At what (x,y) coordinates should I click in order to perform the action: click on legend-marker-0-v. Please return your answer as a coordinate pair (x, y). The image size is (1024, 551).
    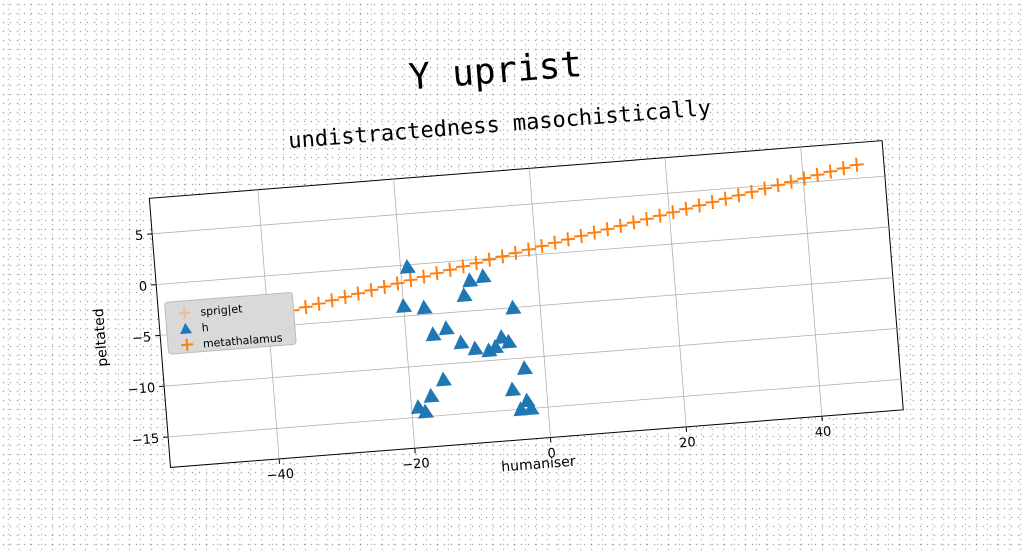
    Looking at the image, I should click on (184, 313).